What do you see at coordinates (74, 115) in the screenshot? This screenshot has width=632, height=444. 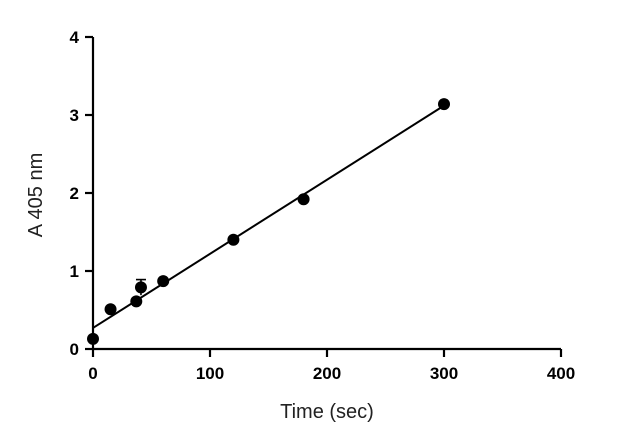 I see `y-tick-label: 3` at bounding box center [74, 115].